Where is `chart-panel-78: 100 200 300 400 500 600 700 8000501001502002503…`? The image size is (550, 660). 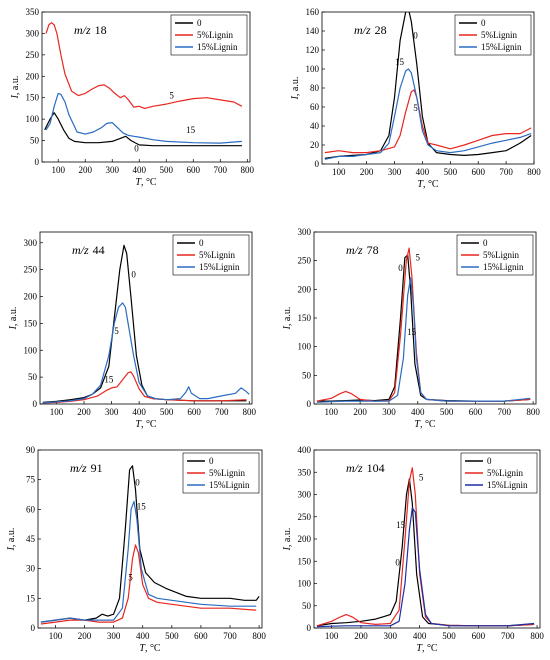
chart-panel-78: 100 200 300 400 500 600 700 8000501001502002503… is located at coordinates (411, 328).